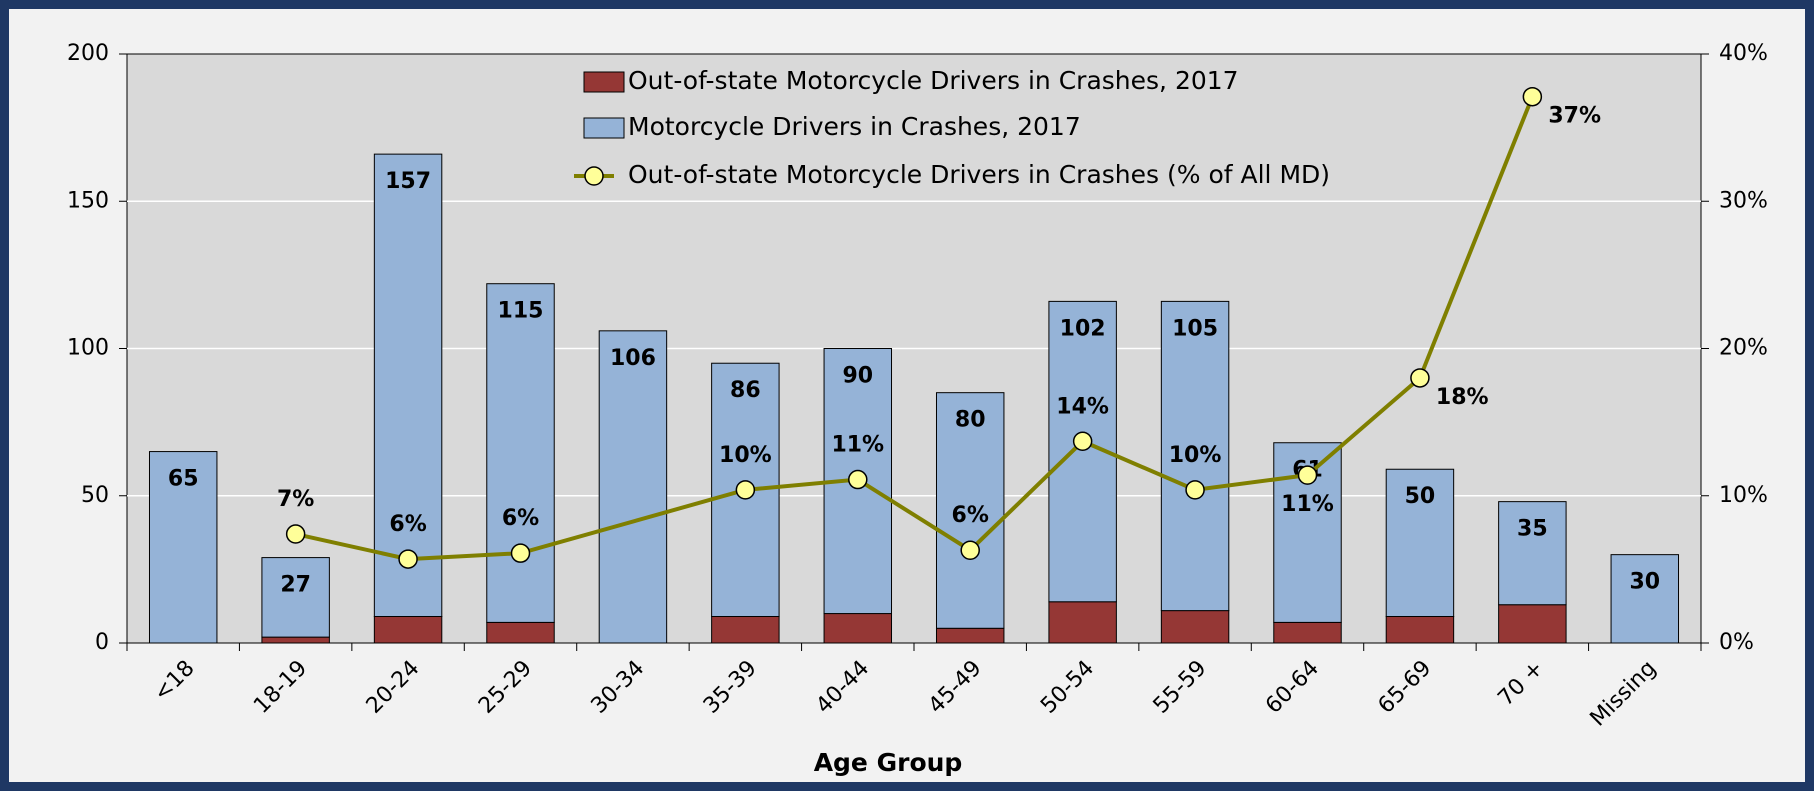 This screenshot has height=791, width=1814. I want to click on legend-marker, so click(594, 176).